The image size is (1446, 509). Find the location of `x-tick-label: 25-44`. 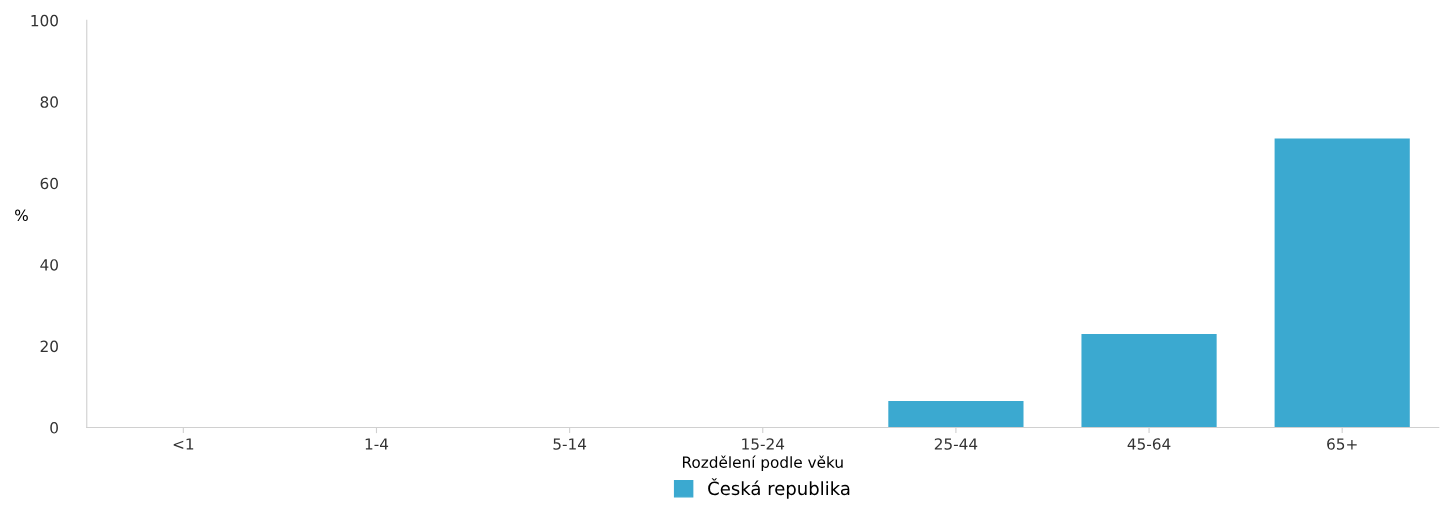

x-tick-label: 25-44 is located at coordinates (956, 444).